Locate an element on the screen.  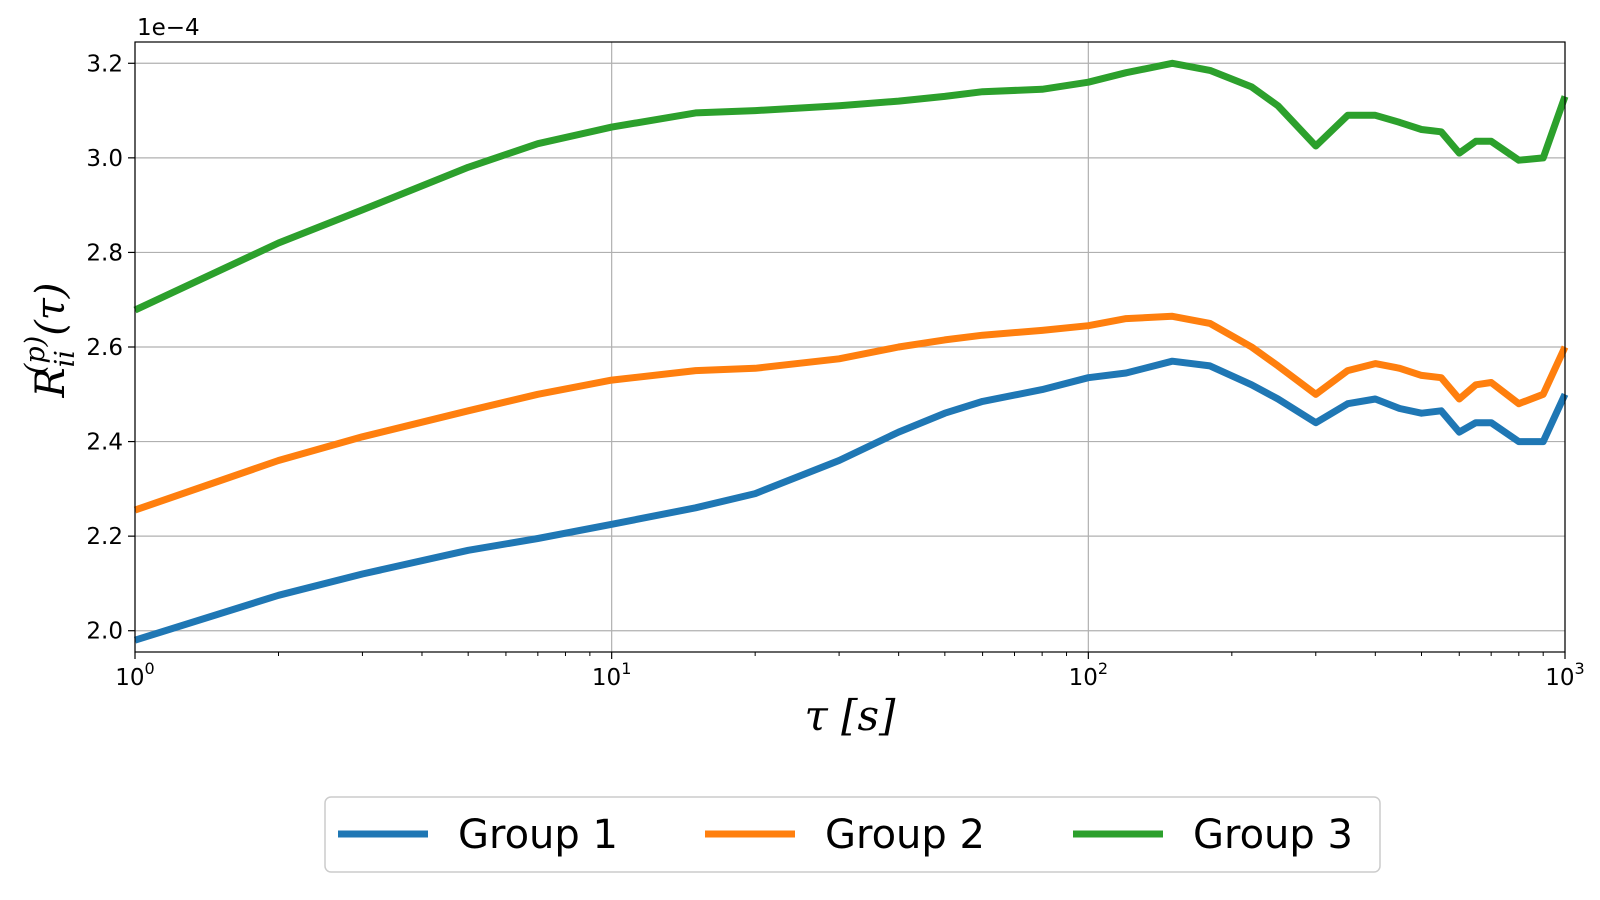
y-tick-label: 2.4 is located at coordinates (104, 443).